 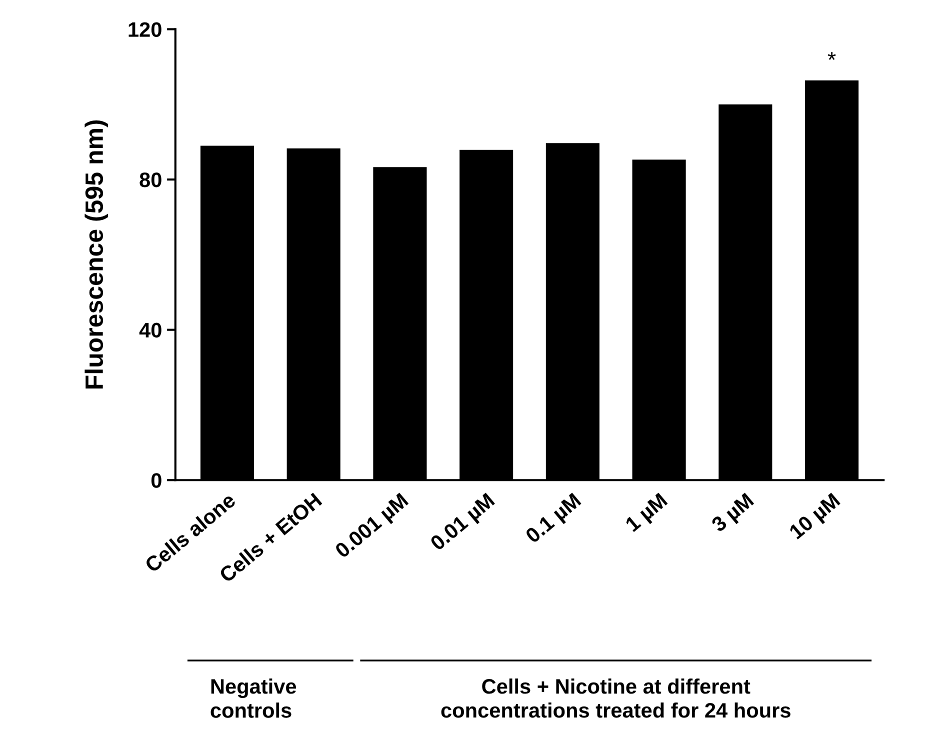 I want to click on y-axis-title: Fluorescence (595 nm), so click(x=96, y=254).